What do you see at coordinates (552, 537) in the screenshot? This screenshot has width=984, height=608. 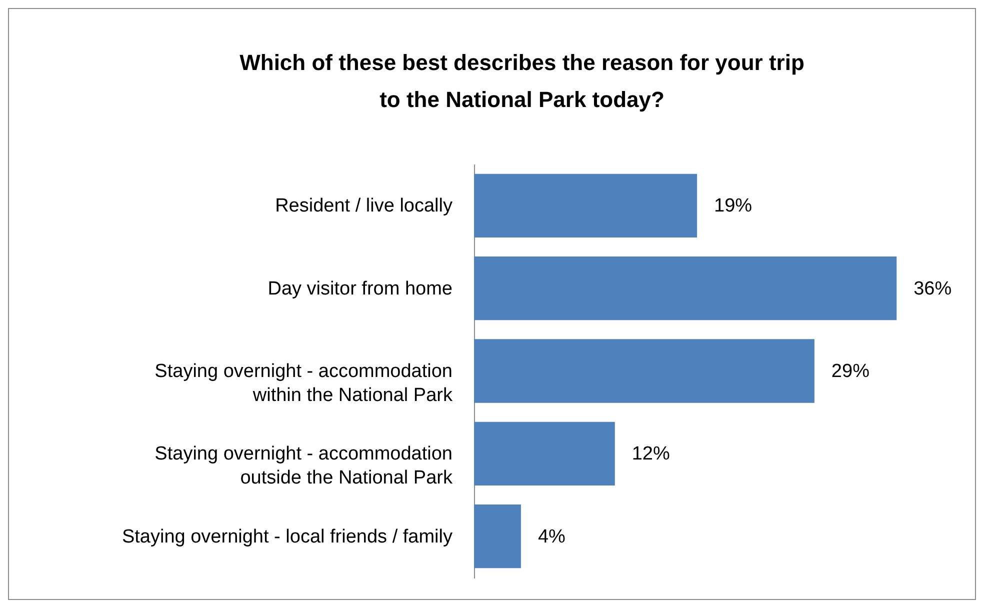 I see `data-label: 4%` at bounding box center [552, 537].